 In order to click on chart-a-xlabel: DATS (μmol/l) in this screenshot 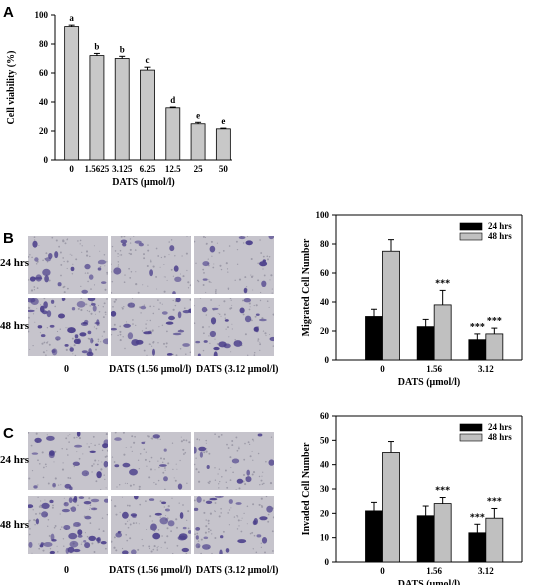, I will do `click(143, 182)`.